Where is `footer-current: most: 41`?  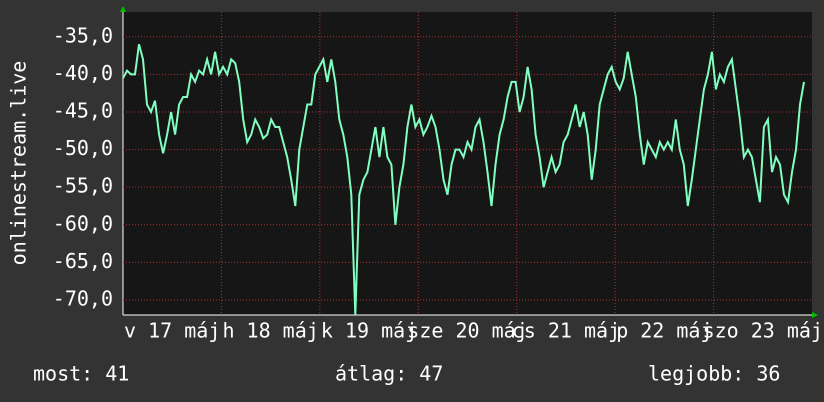 footer-current: most: 41 is located at coordinates (81, 374).